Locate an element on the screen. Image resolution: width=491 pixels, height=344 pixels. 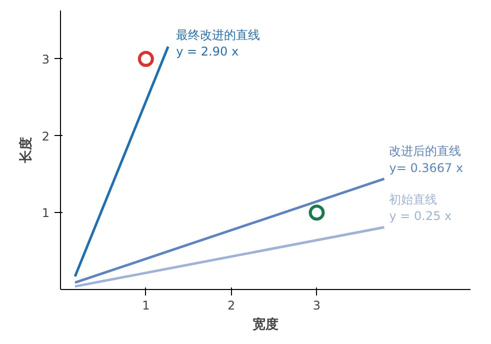
x-axis-title: 宽度 is located at coordinates (265, 324).